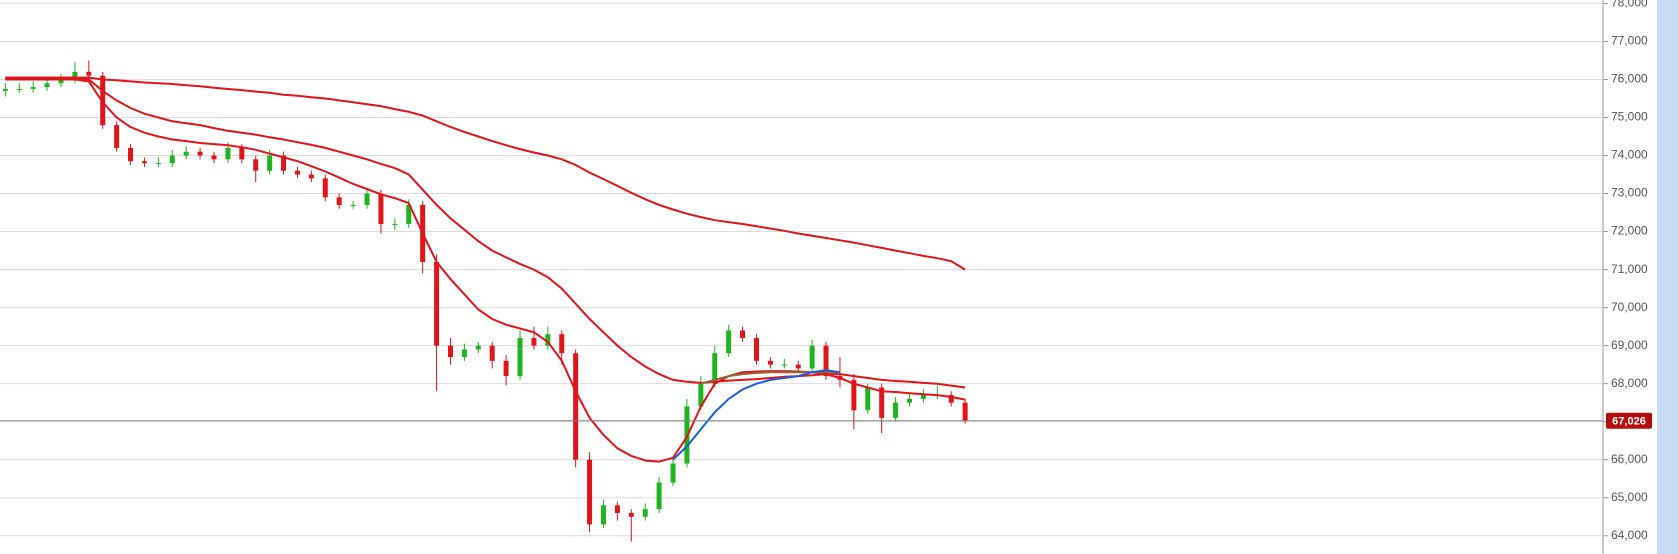  I want to click on y-tick-label: 72,000, so click(1629, 231).